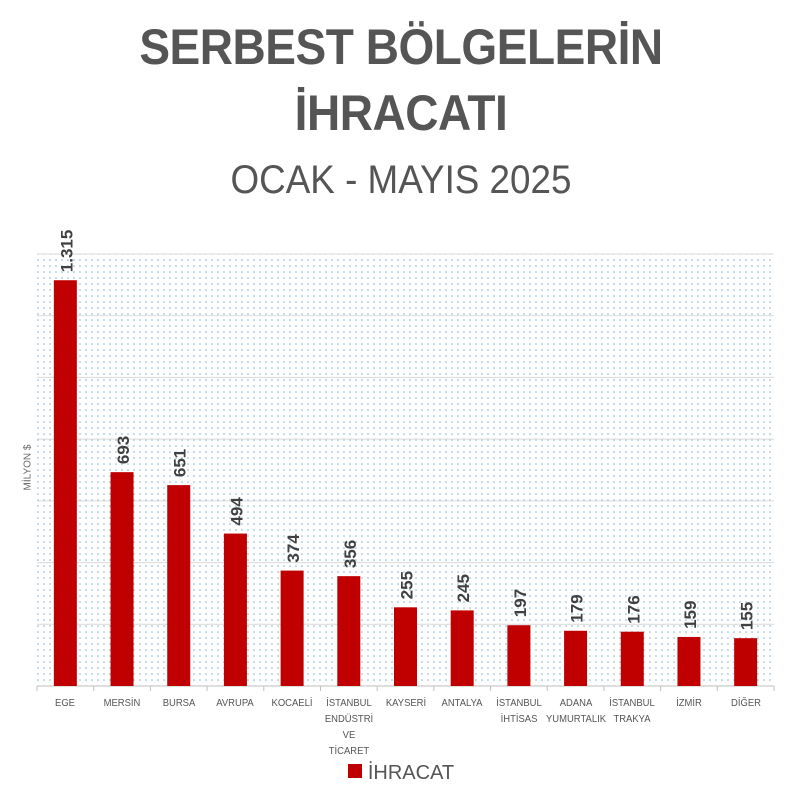 The width and height of the screenshot is (802, 803). What do you see at coordinates (179, 703) in the screenshot?
I see `x-tick-label: BURSA` at bounding box center [179, 703].